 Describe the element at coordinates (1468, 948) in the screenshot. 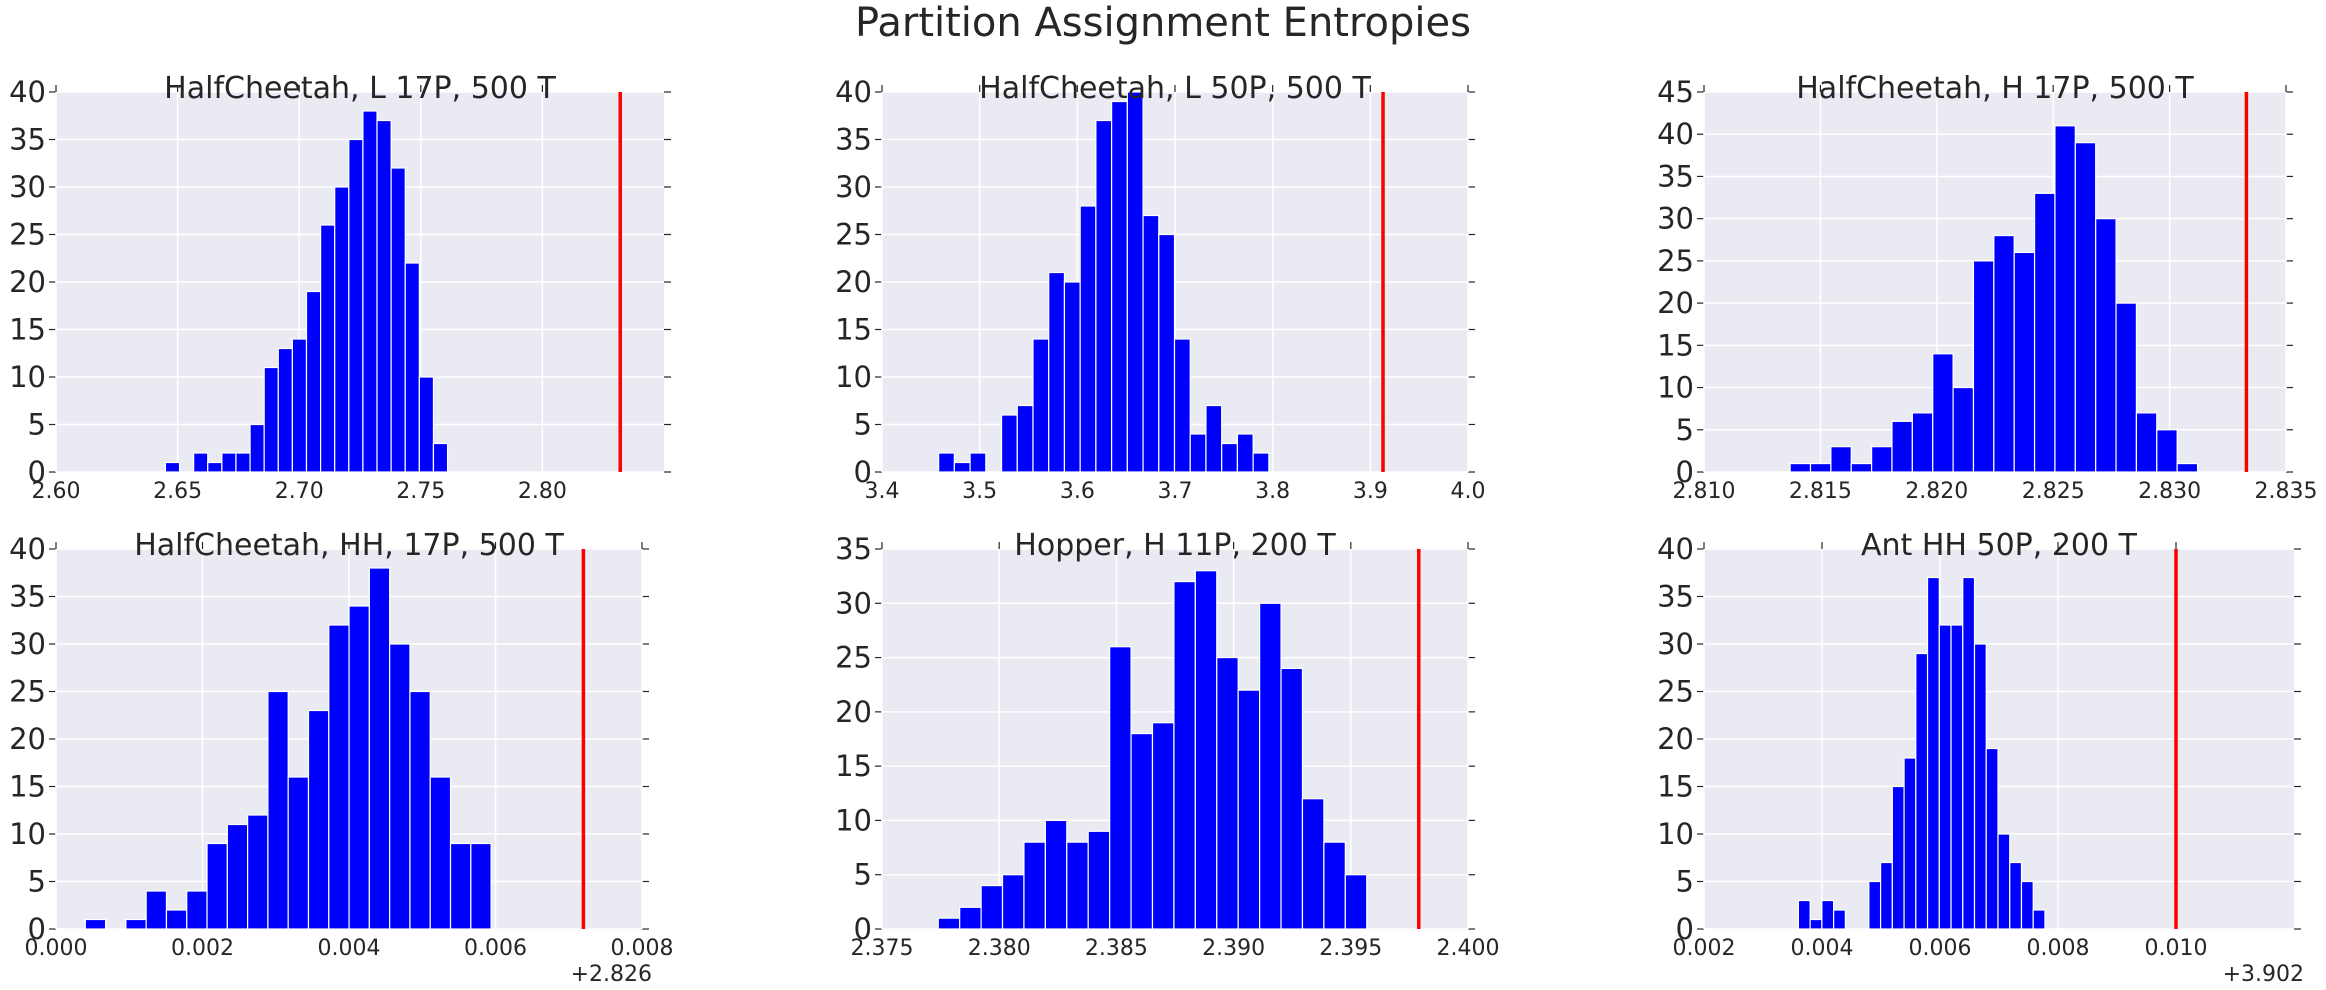

I see `x-tick-label: 2.400` at that location.